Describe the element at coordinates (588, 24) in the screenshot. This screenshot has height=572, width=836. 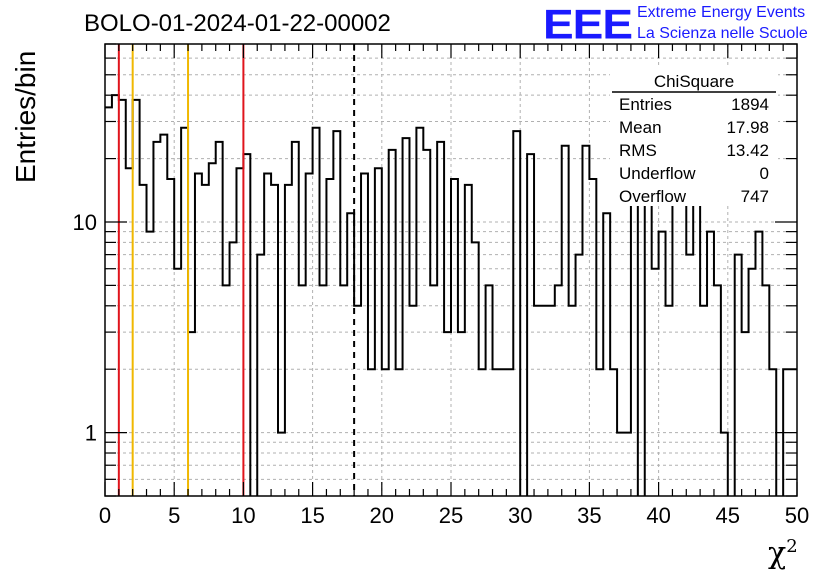
I see `eee-logo: EEE` at that location.